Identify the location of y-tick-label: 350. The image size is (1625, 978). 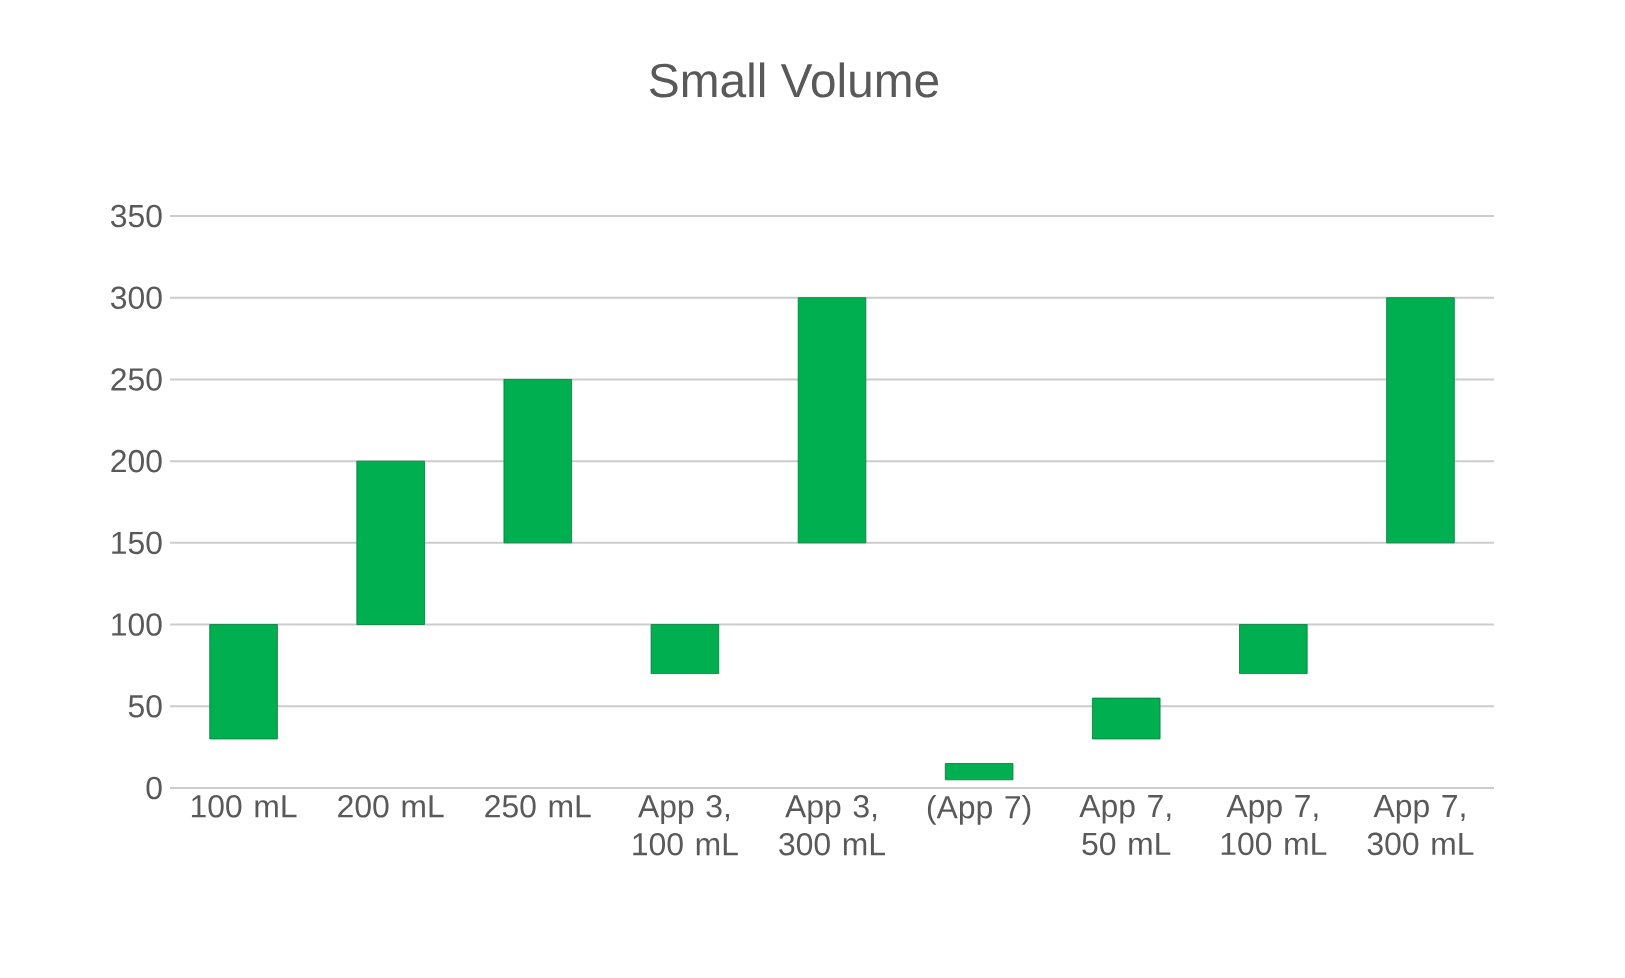
(136, 216).